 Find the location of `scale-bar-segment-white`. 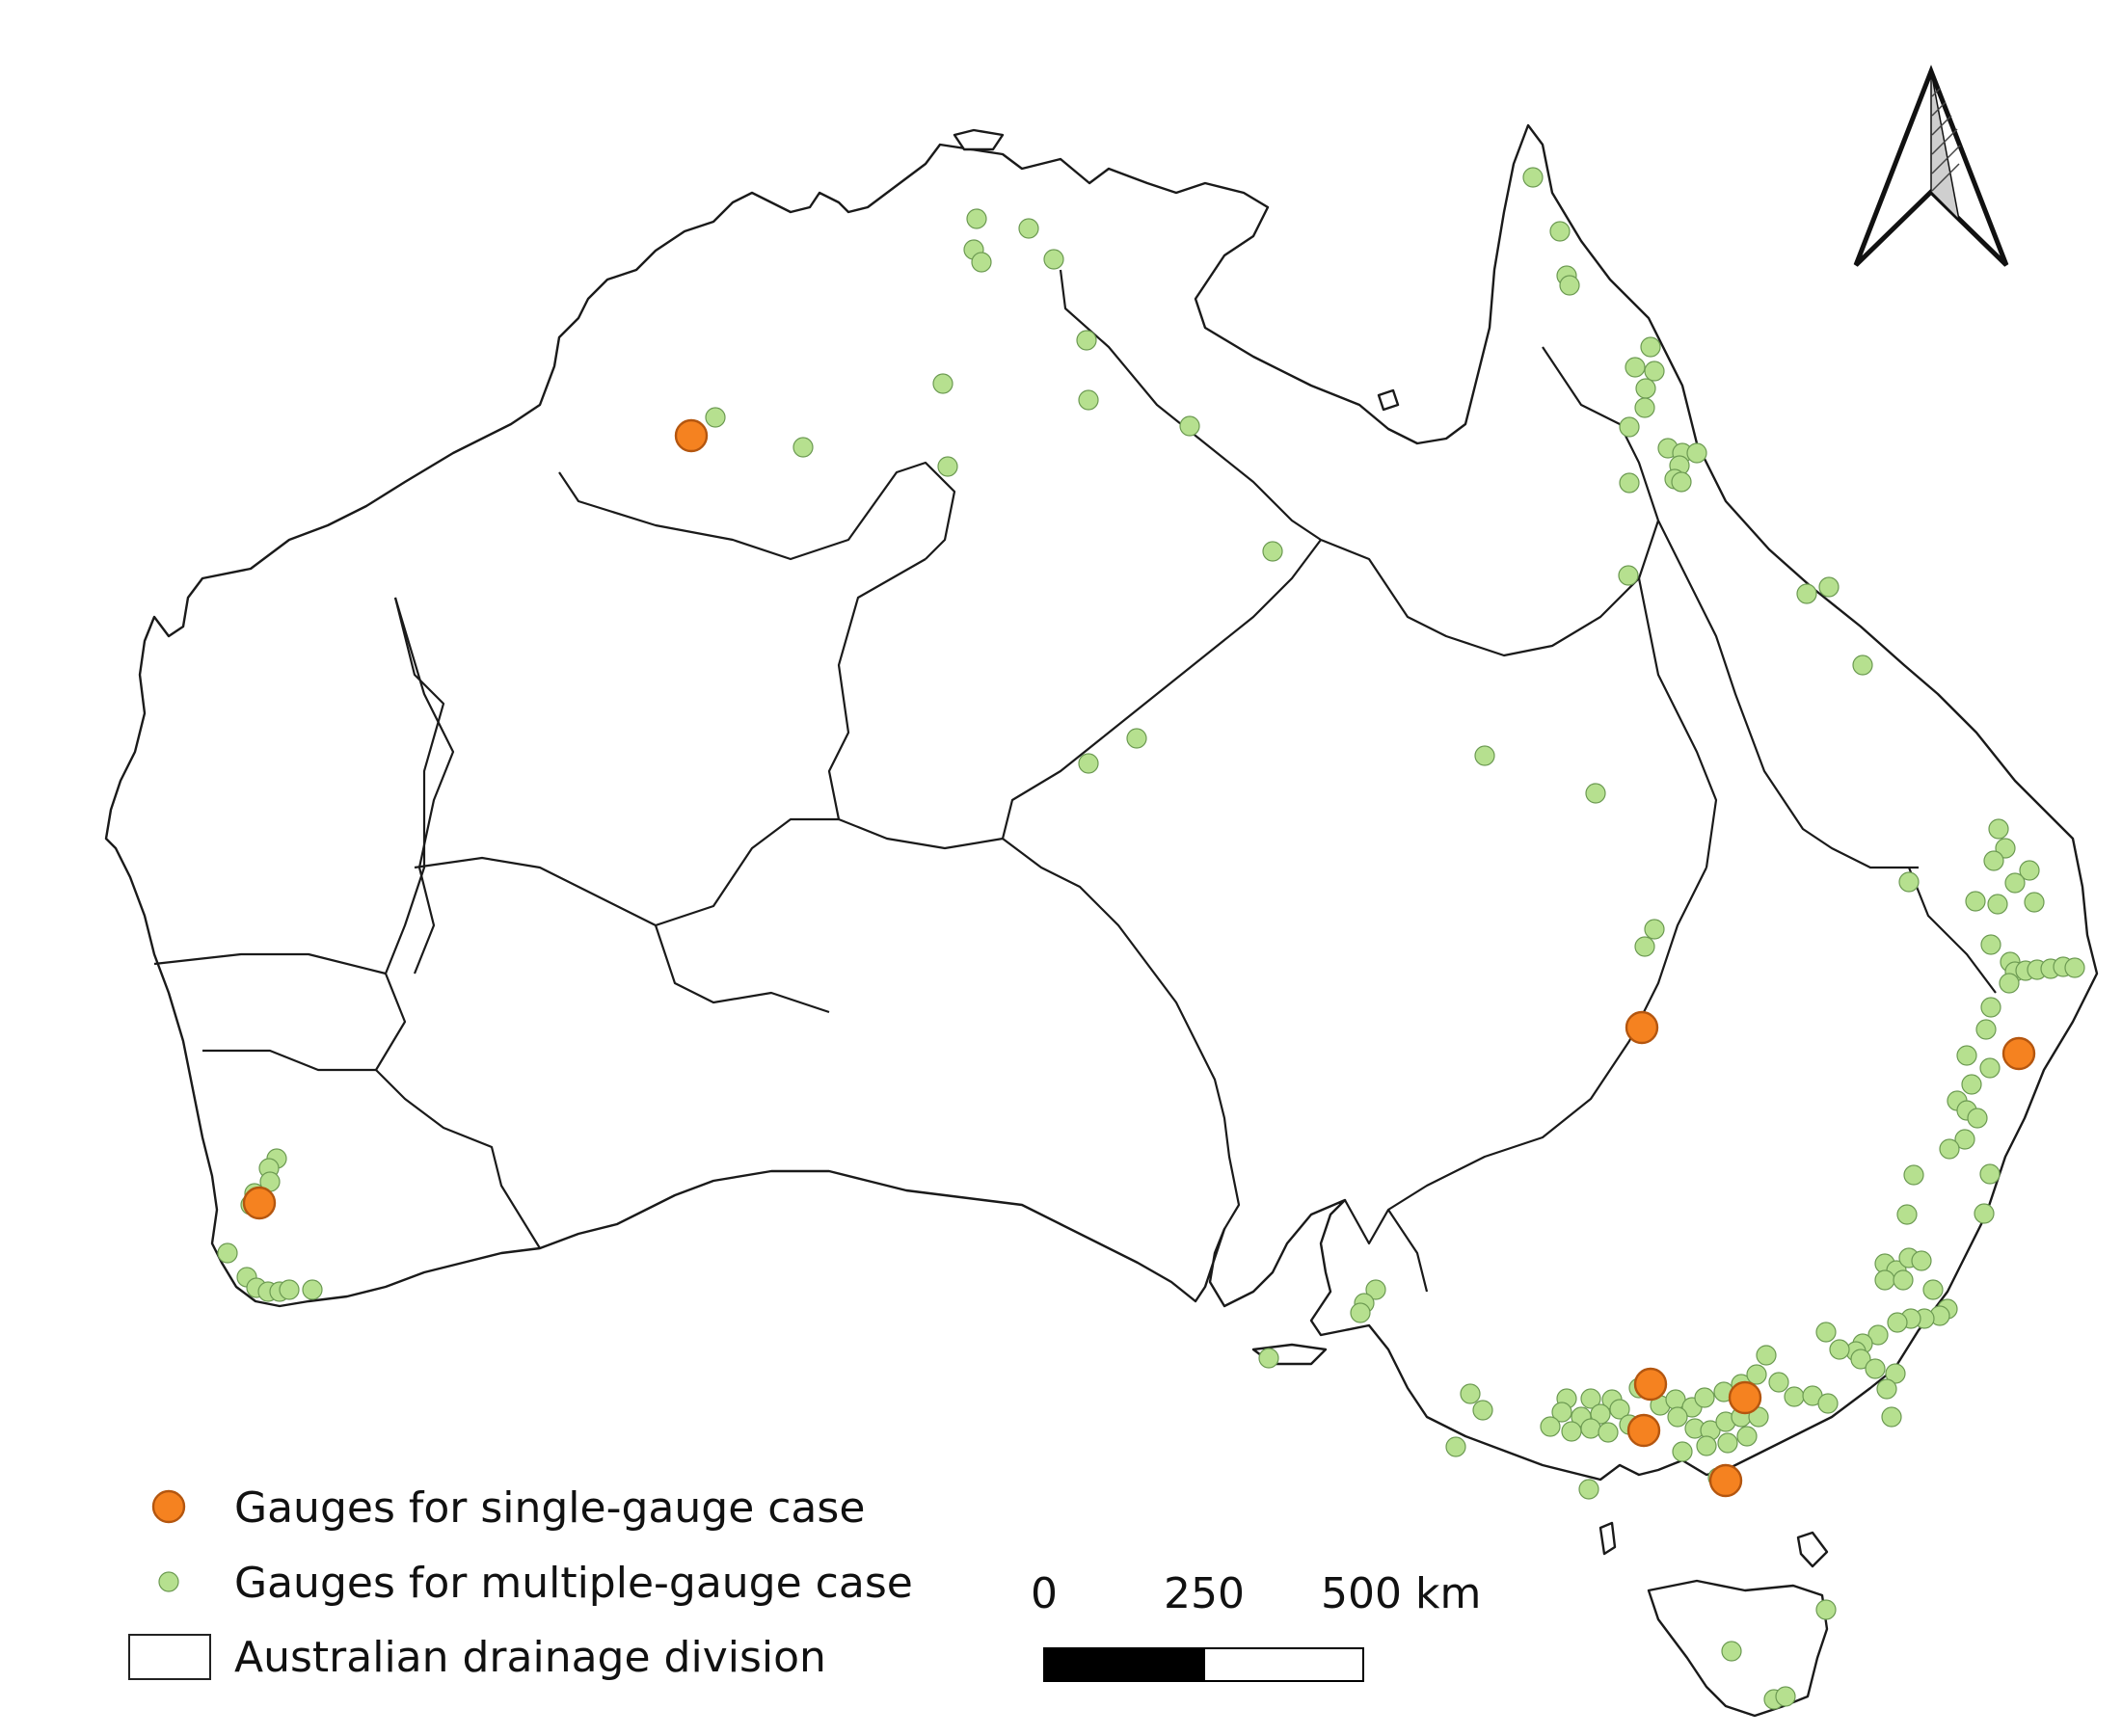

scale-bar-segment-white is located at coordinates (1283, 1665).